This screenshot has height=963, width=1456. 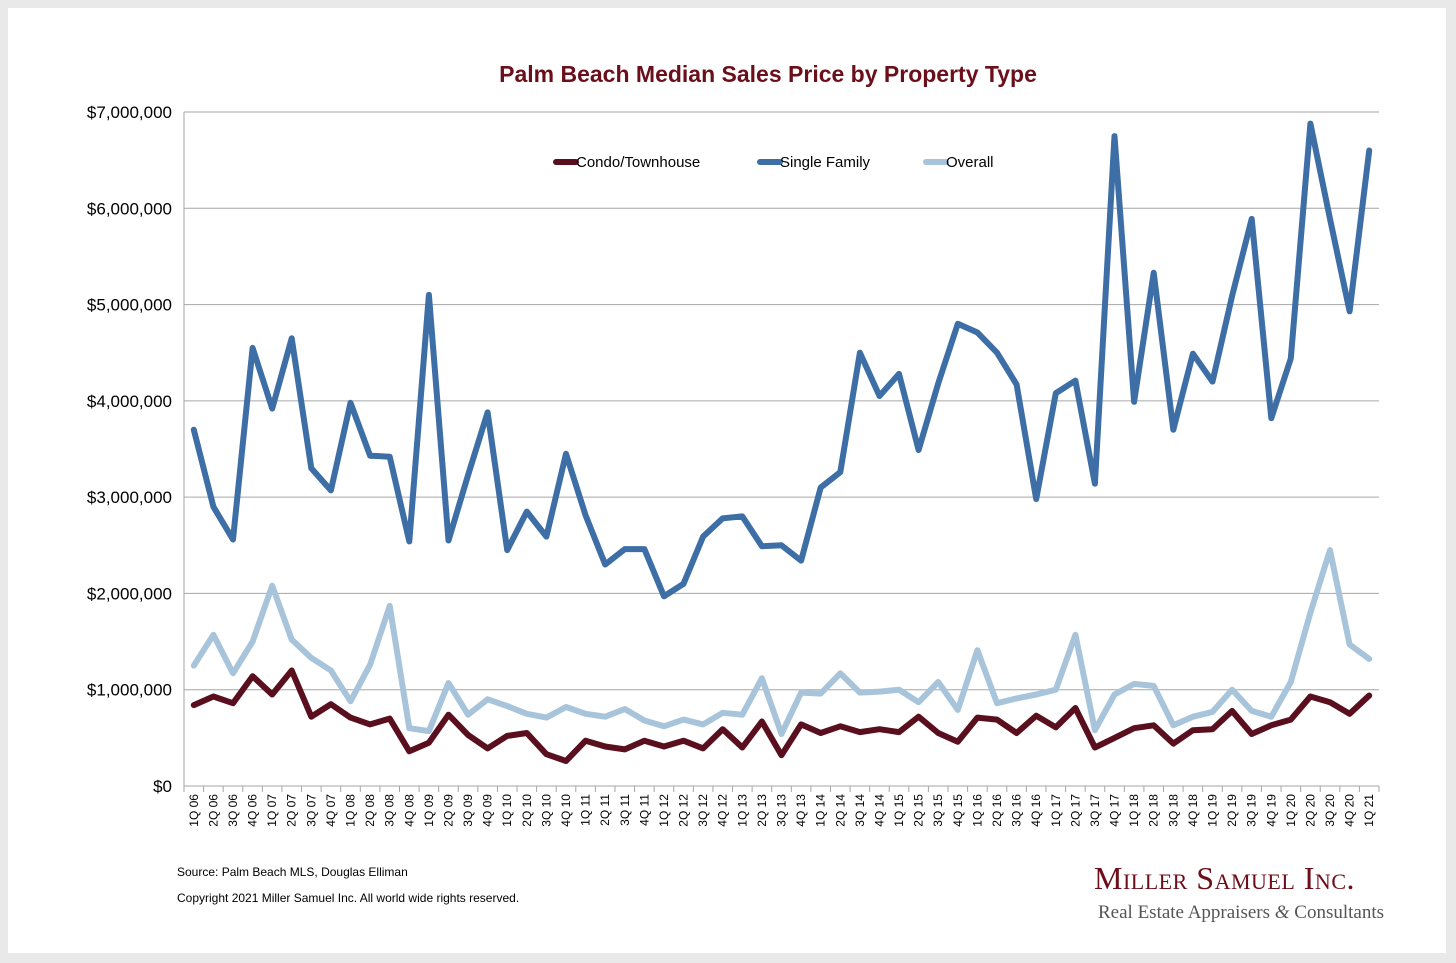 What do you see at coordinates (586, 810) in the screenshot?
I see `x-tick-label: 1Q 11` at bounding box center [586, 810].